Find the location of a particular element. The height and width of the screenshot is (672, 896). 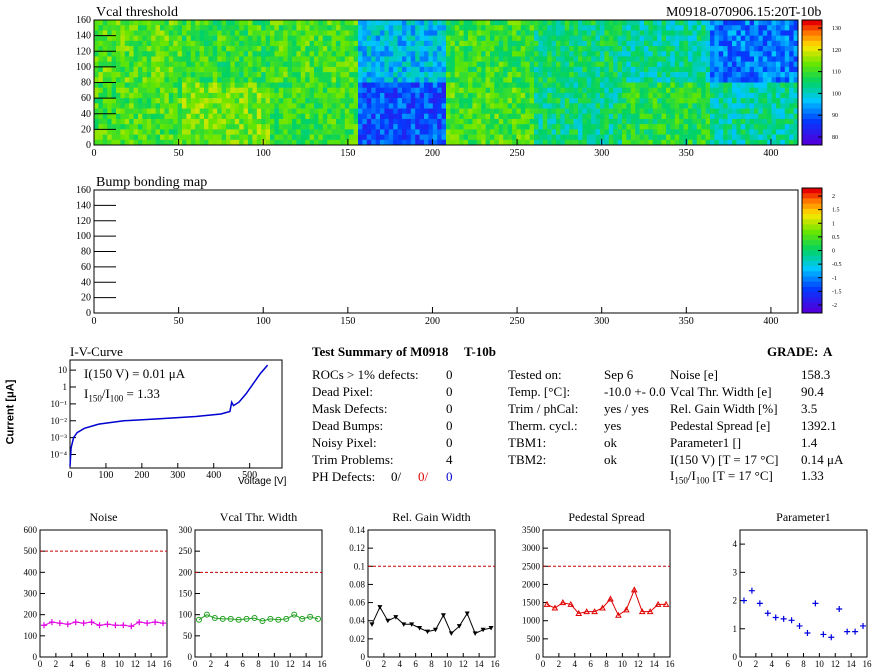

x-tick-label: 10 is located at coordinates (623, 664).